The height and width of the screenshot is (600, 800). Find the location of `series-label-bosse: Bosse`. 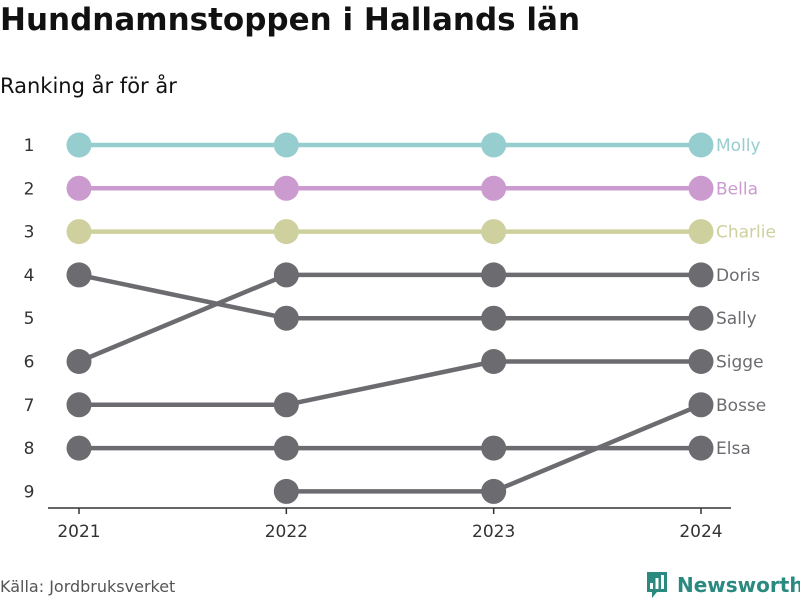

series-label-bosse: Bosse is located at coordinates (741, 406).